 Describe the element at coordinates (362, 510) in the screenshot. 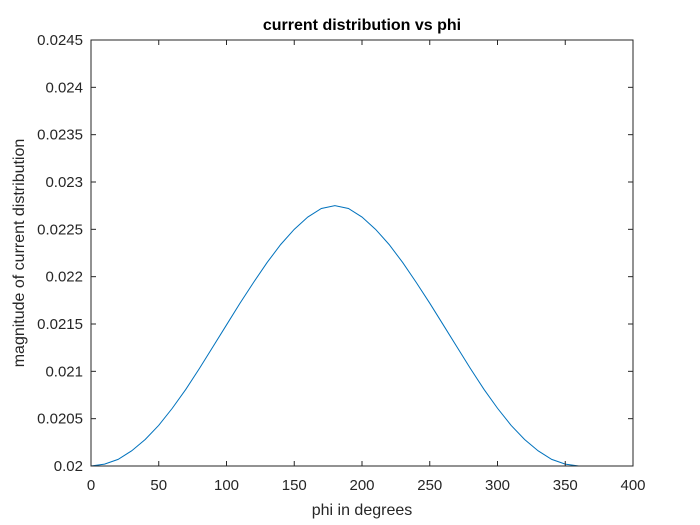

I see `x-axis-label: phi in degrees` at that location.